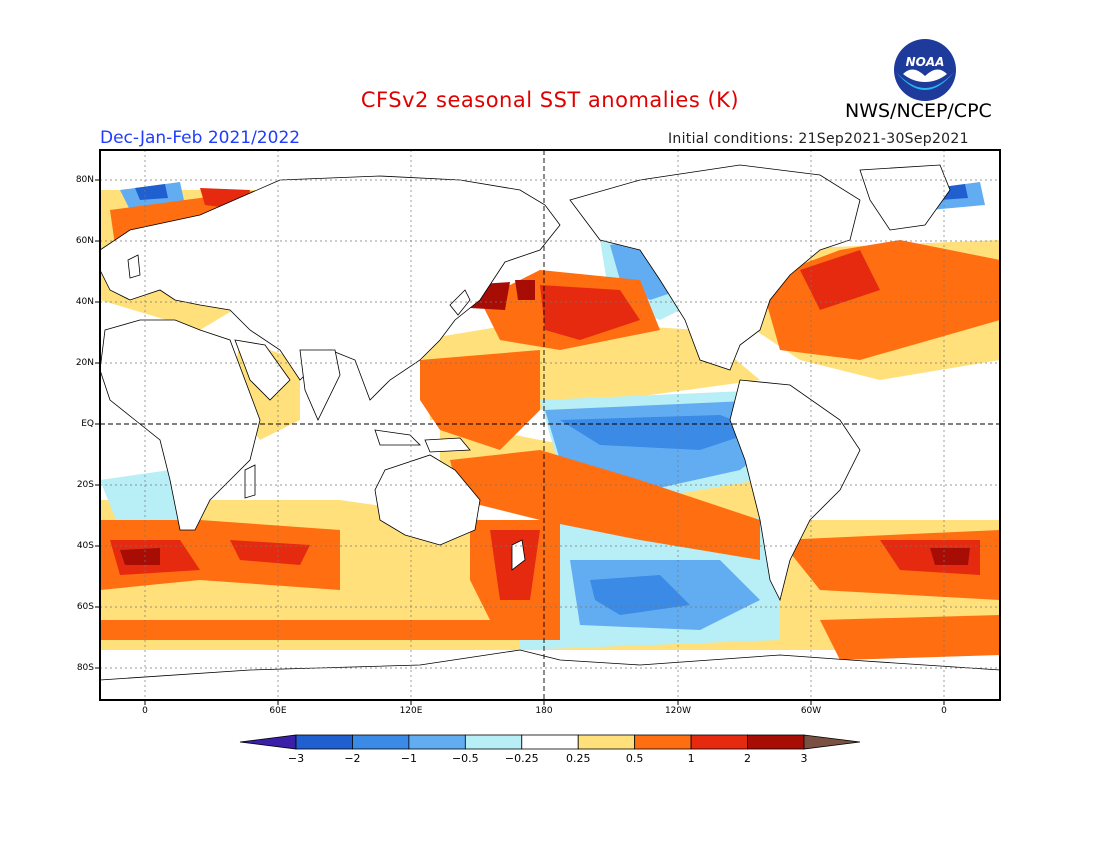  Describe the element at coordinates (87, 424) in the screenshot. I see `lat-label-eq: EQ` at that location.